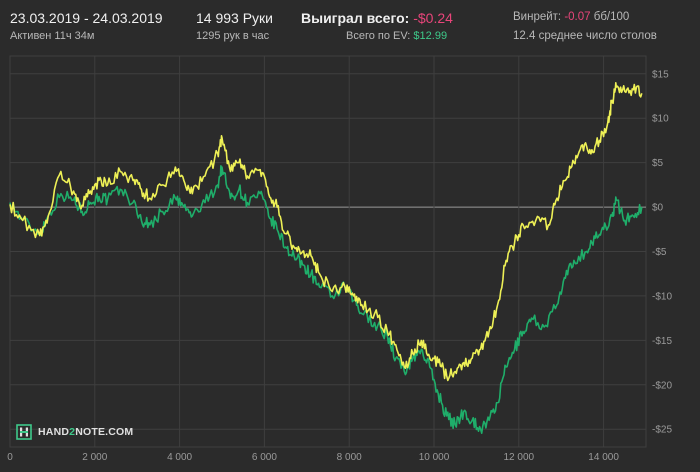  What do you see at coordinates (660, 74) in the screenshot?
I see `y-tick-label: $15` at bounding box center [660, 74].